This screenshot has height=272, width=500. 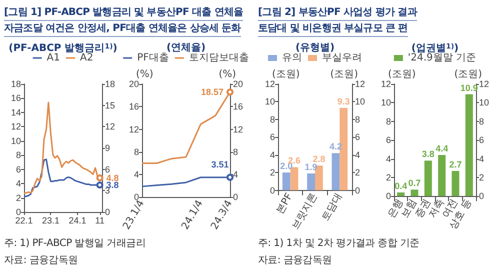 I want to click on data-label: 4.4, so click(x=442, y=149).